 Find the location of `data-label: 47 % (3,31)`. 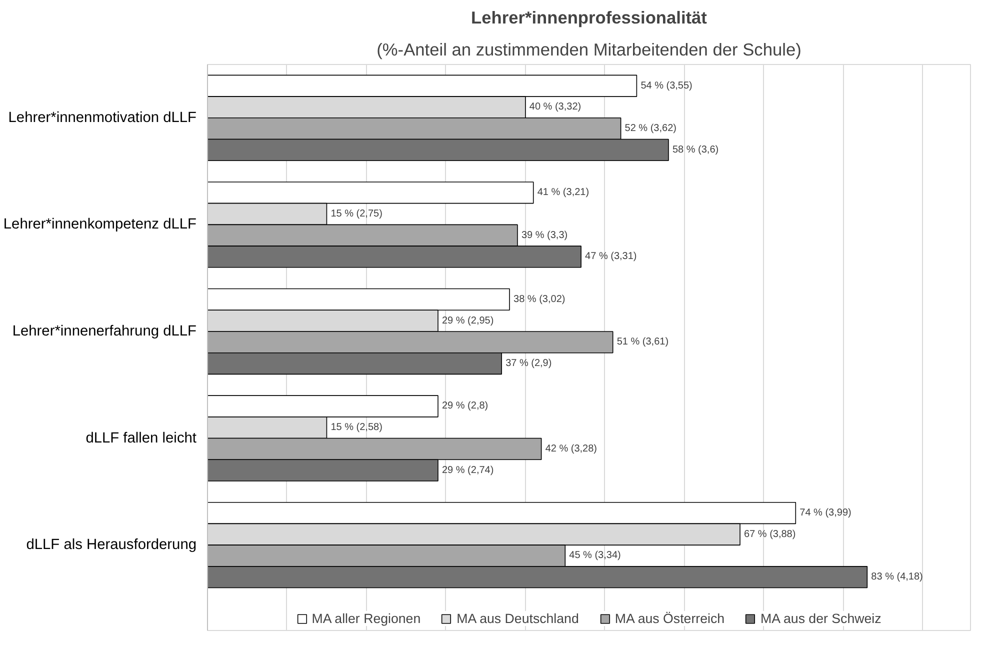

data-label: 47 % (3,31) is located at coordinates (611, 256).